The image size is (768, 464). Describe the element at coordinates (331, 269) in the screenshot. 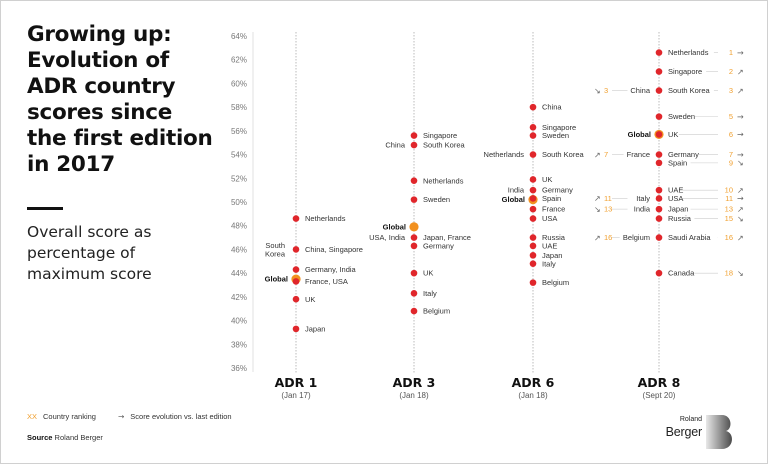

I see `country-label-right: Germany, India` at that location.